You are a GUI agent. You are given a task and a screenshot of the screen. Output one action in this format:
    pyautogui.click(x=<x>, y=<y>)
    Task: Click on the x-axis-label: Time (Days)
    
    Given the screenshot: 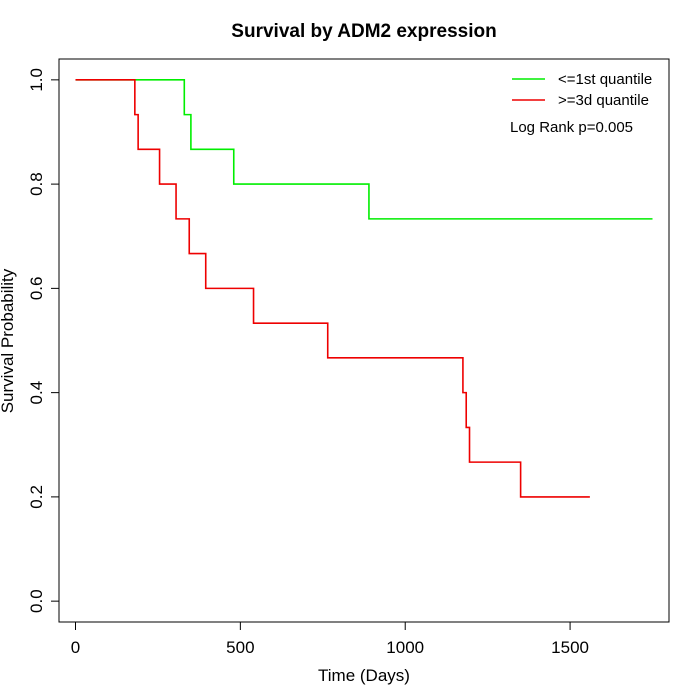 What is the action you would take?
    pyautogui.click(x=364, y=675)
    